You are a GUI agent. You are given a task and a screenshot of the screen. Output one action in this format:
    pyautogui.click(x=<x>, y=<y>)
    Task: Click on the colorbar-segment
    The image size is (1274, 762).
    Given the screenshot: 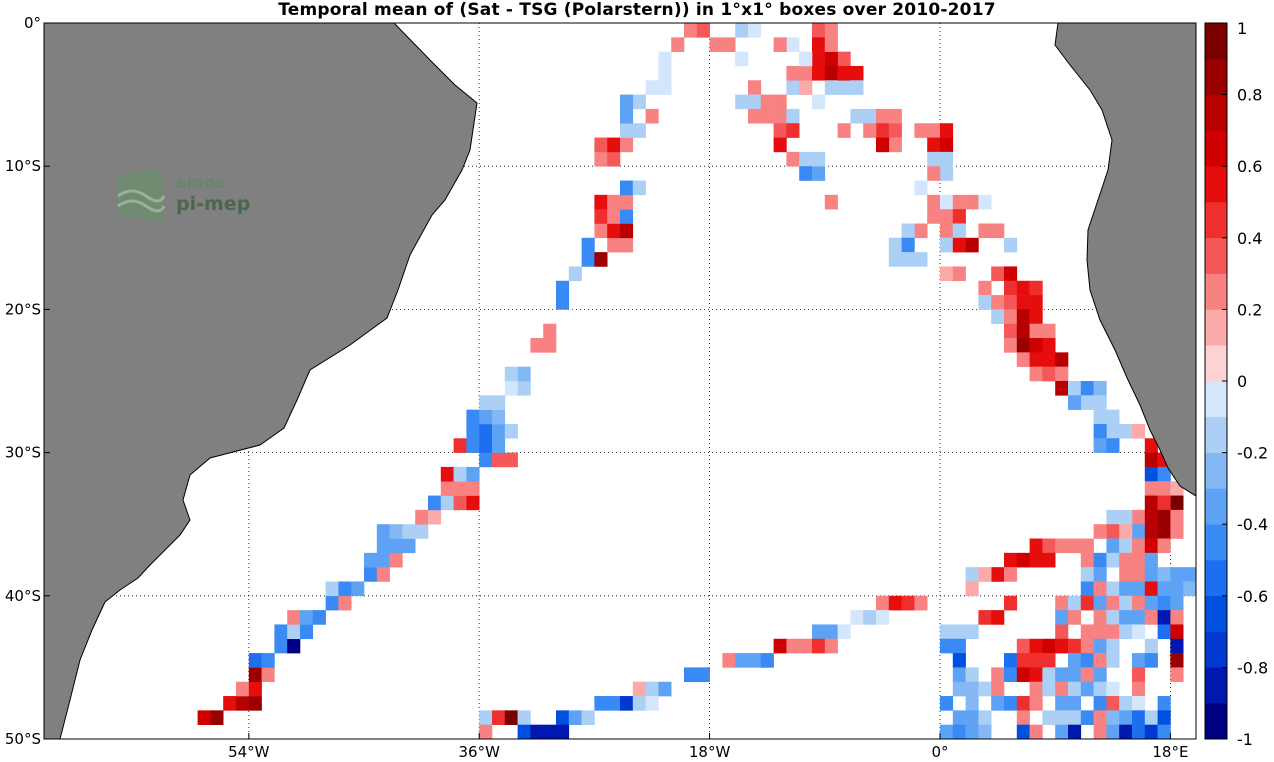 What is the action you would take?
    pyautogui.click(x=1216, y=506)
    